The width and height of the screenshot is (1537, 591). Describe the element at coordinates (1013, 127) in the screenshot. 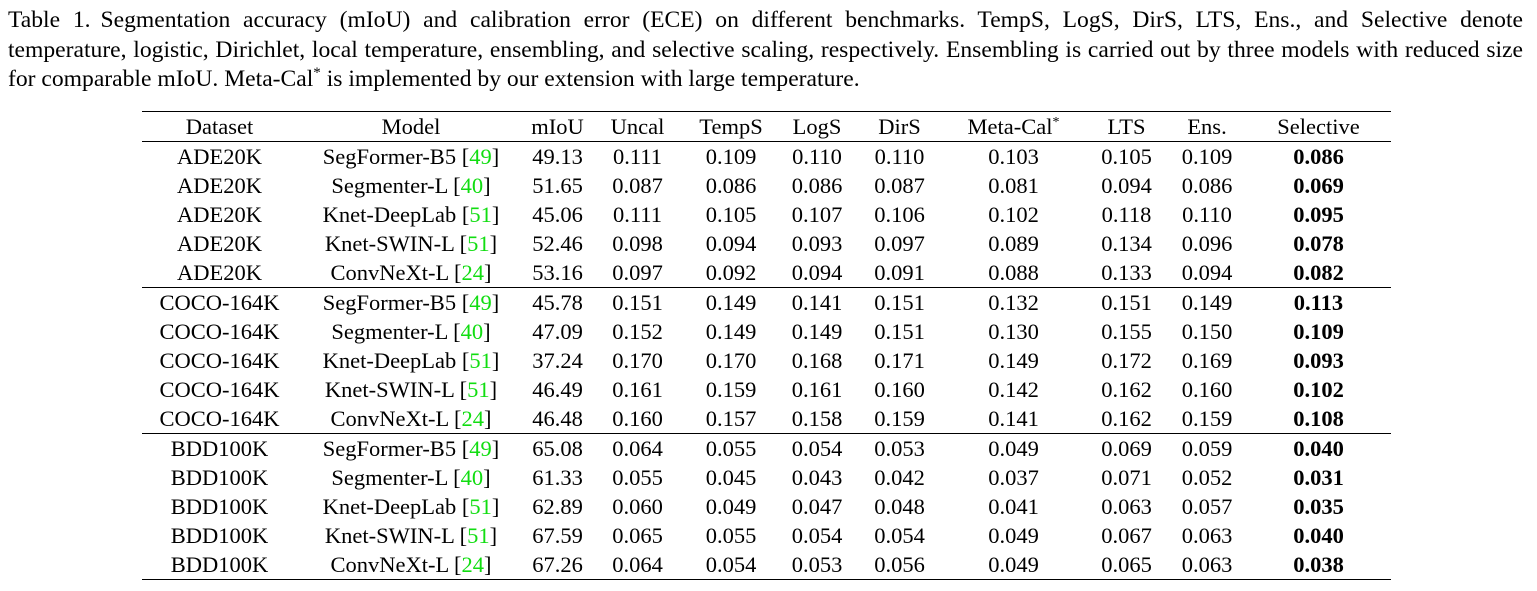

I see `header-metacal: Meta-Cal*` at that location.